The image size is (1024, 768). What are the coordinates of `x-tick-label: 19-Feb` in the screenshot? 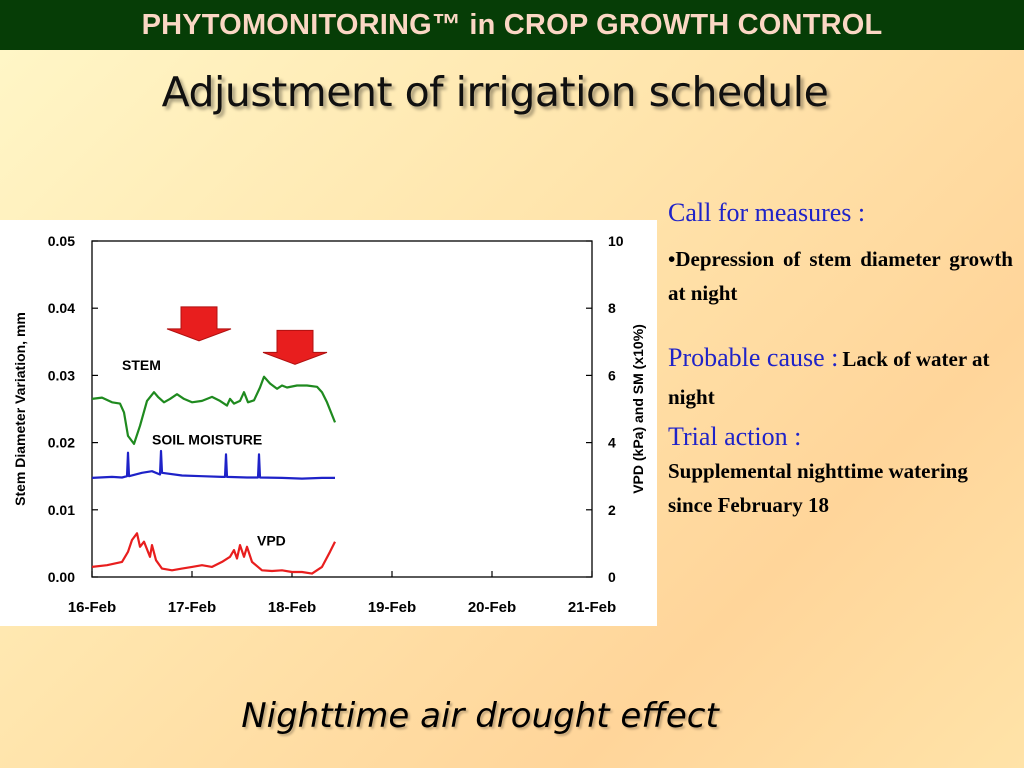 It's located at (392, 607).